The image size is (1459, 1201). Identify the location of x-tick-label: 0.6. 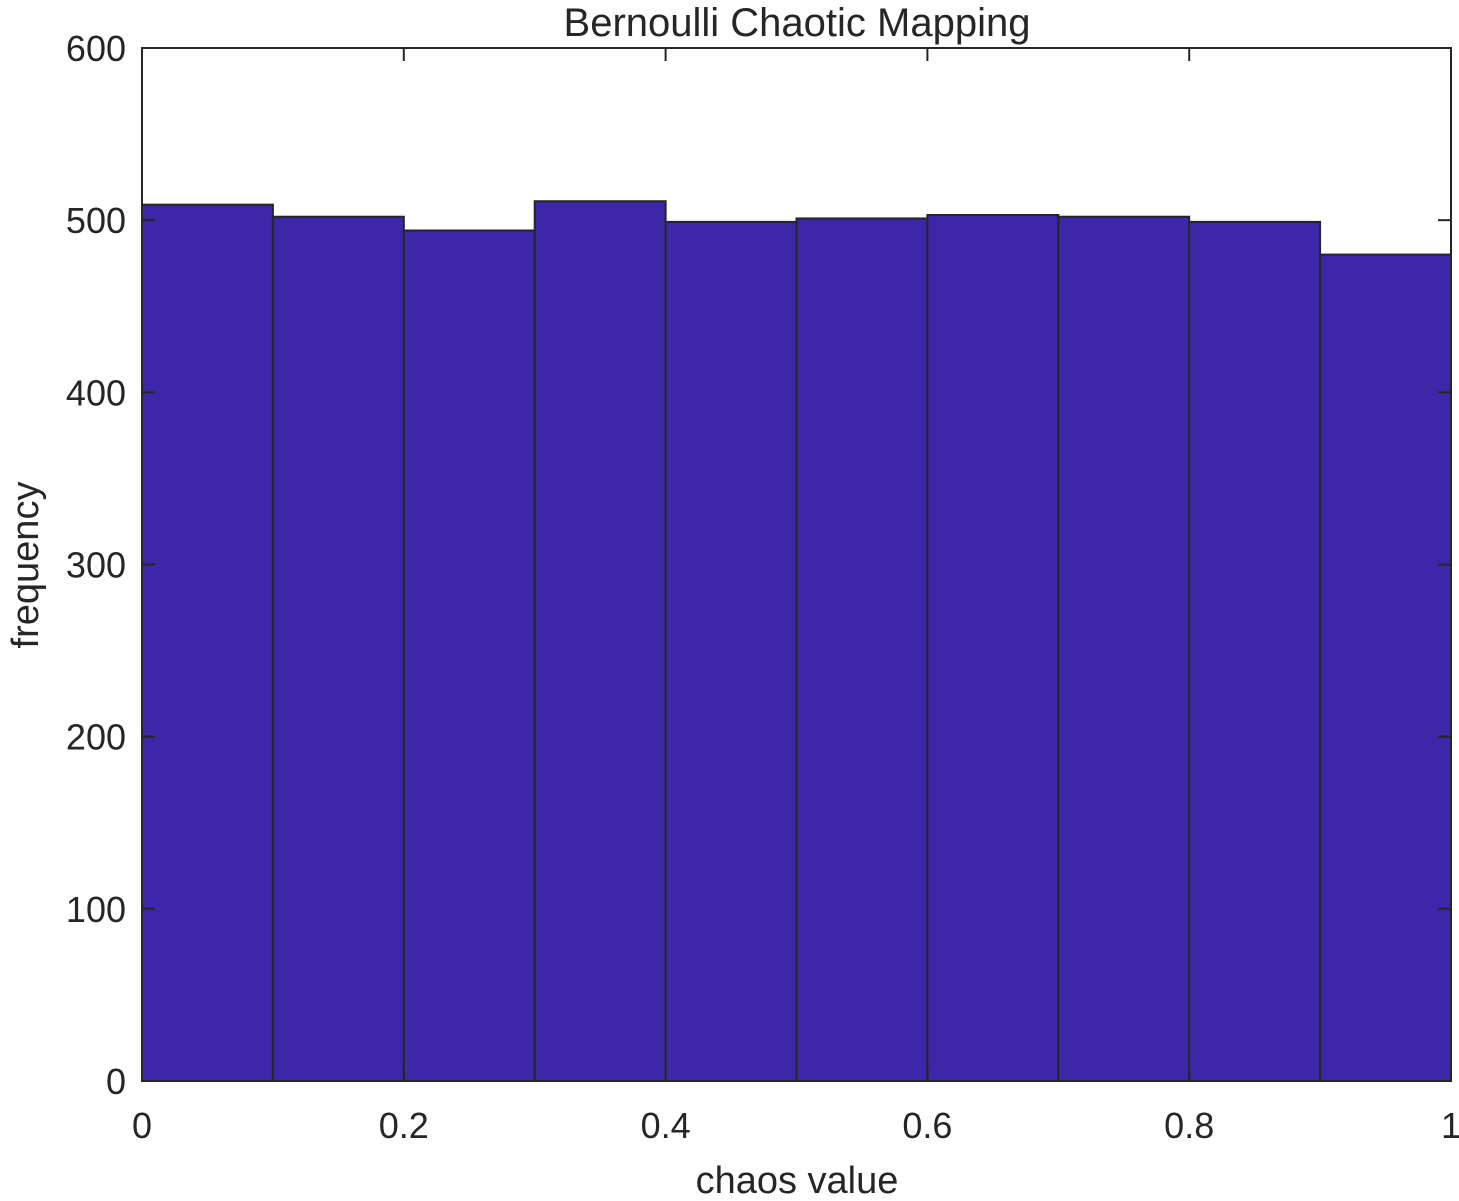
(927, 1125).